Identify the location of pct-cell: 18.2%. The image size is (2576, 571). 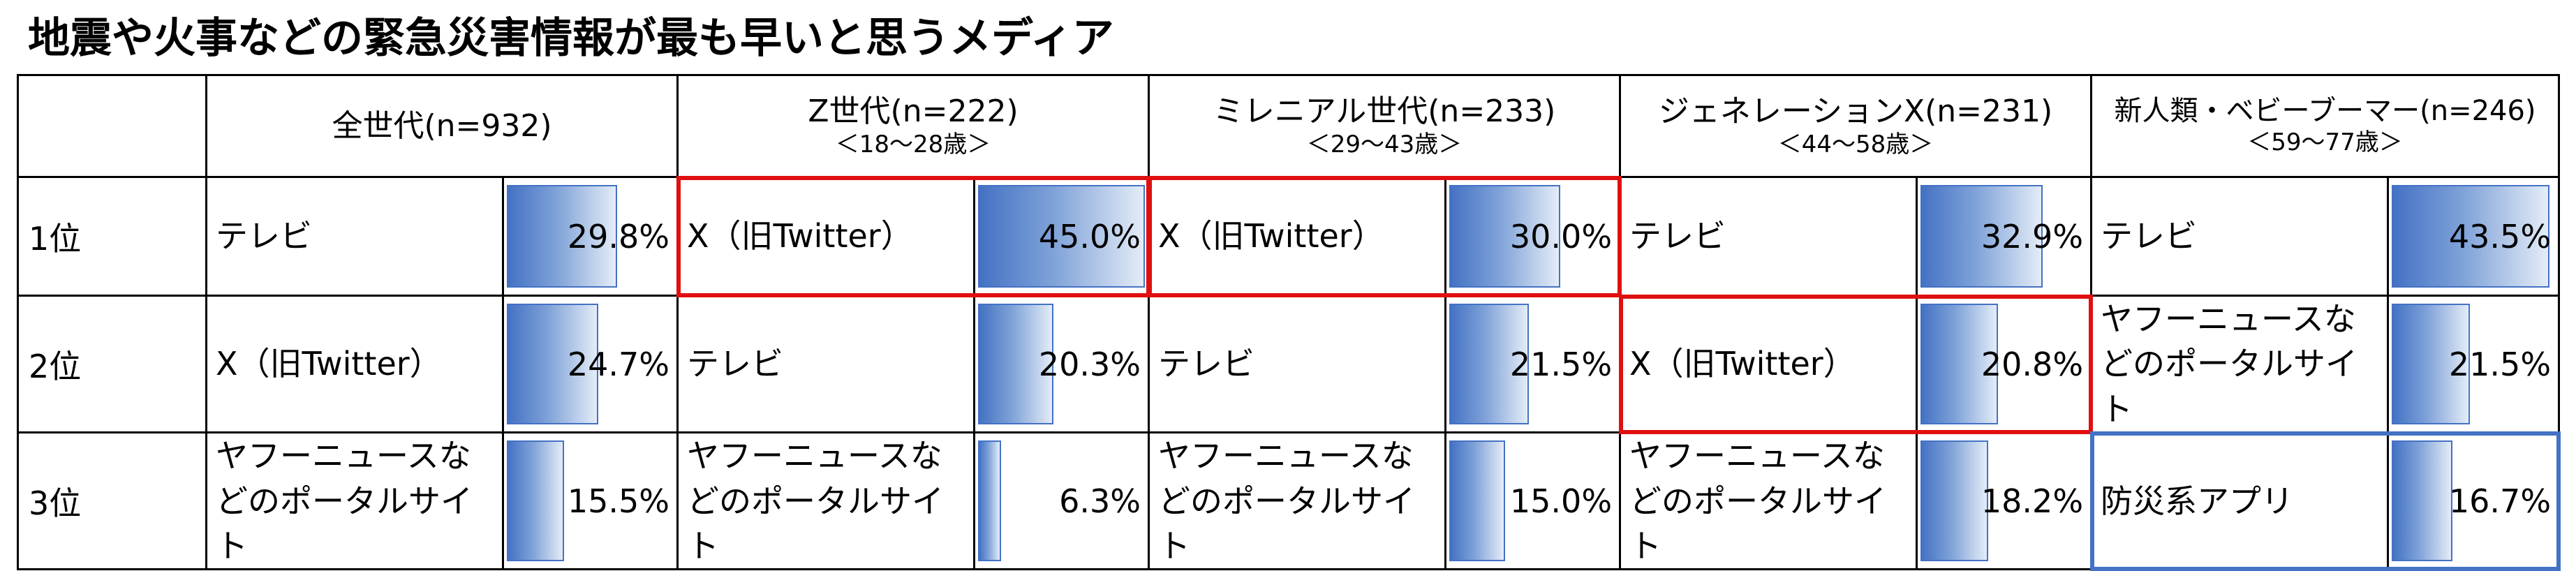
(2004, 501).